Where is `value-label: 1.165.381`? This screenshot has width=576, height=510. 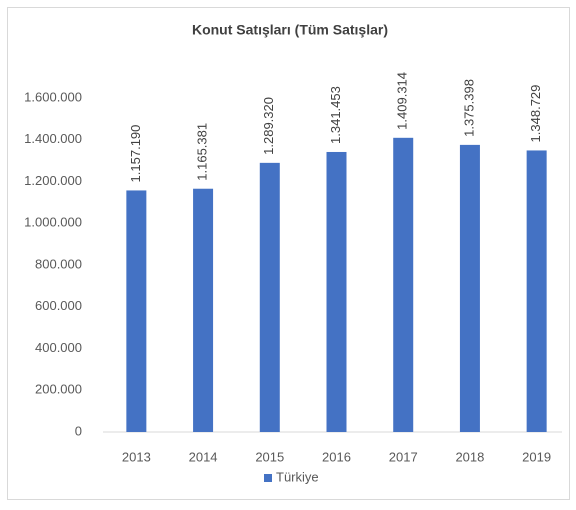 value-label: 1.165.381 is located at coordinates (202, 152).